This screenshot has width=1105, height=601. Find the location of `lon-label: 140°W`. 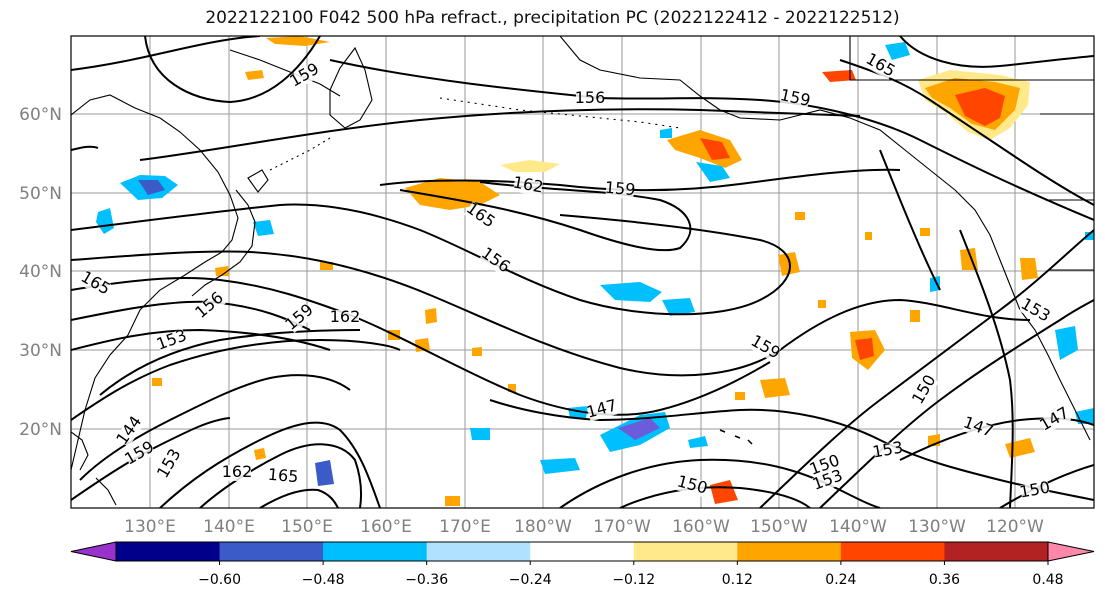

lon-label: 140°W is located at coordinates (858, 527).